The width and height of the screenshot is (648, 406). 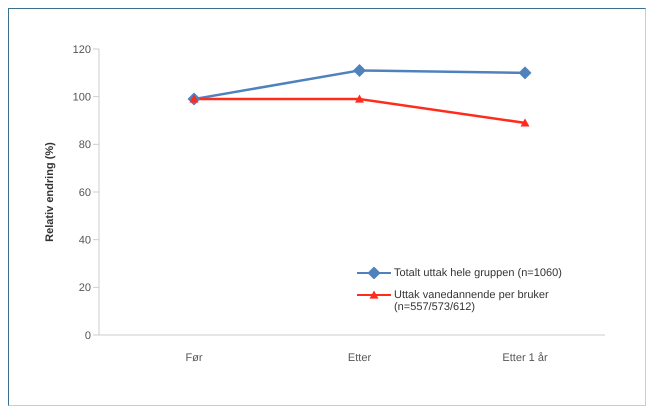 What do you see at coordinates (84, 192) in the screenshot?
I see `y-tick-label: 60` at bounding box center [84, 192].